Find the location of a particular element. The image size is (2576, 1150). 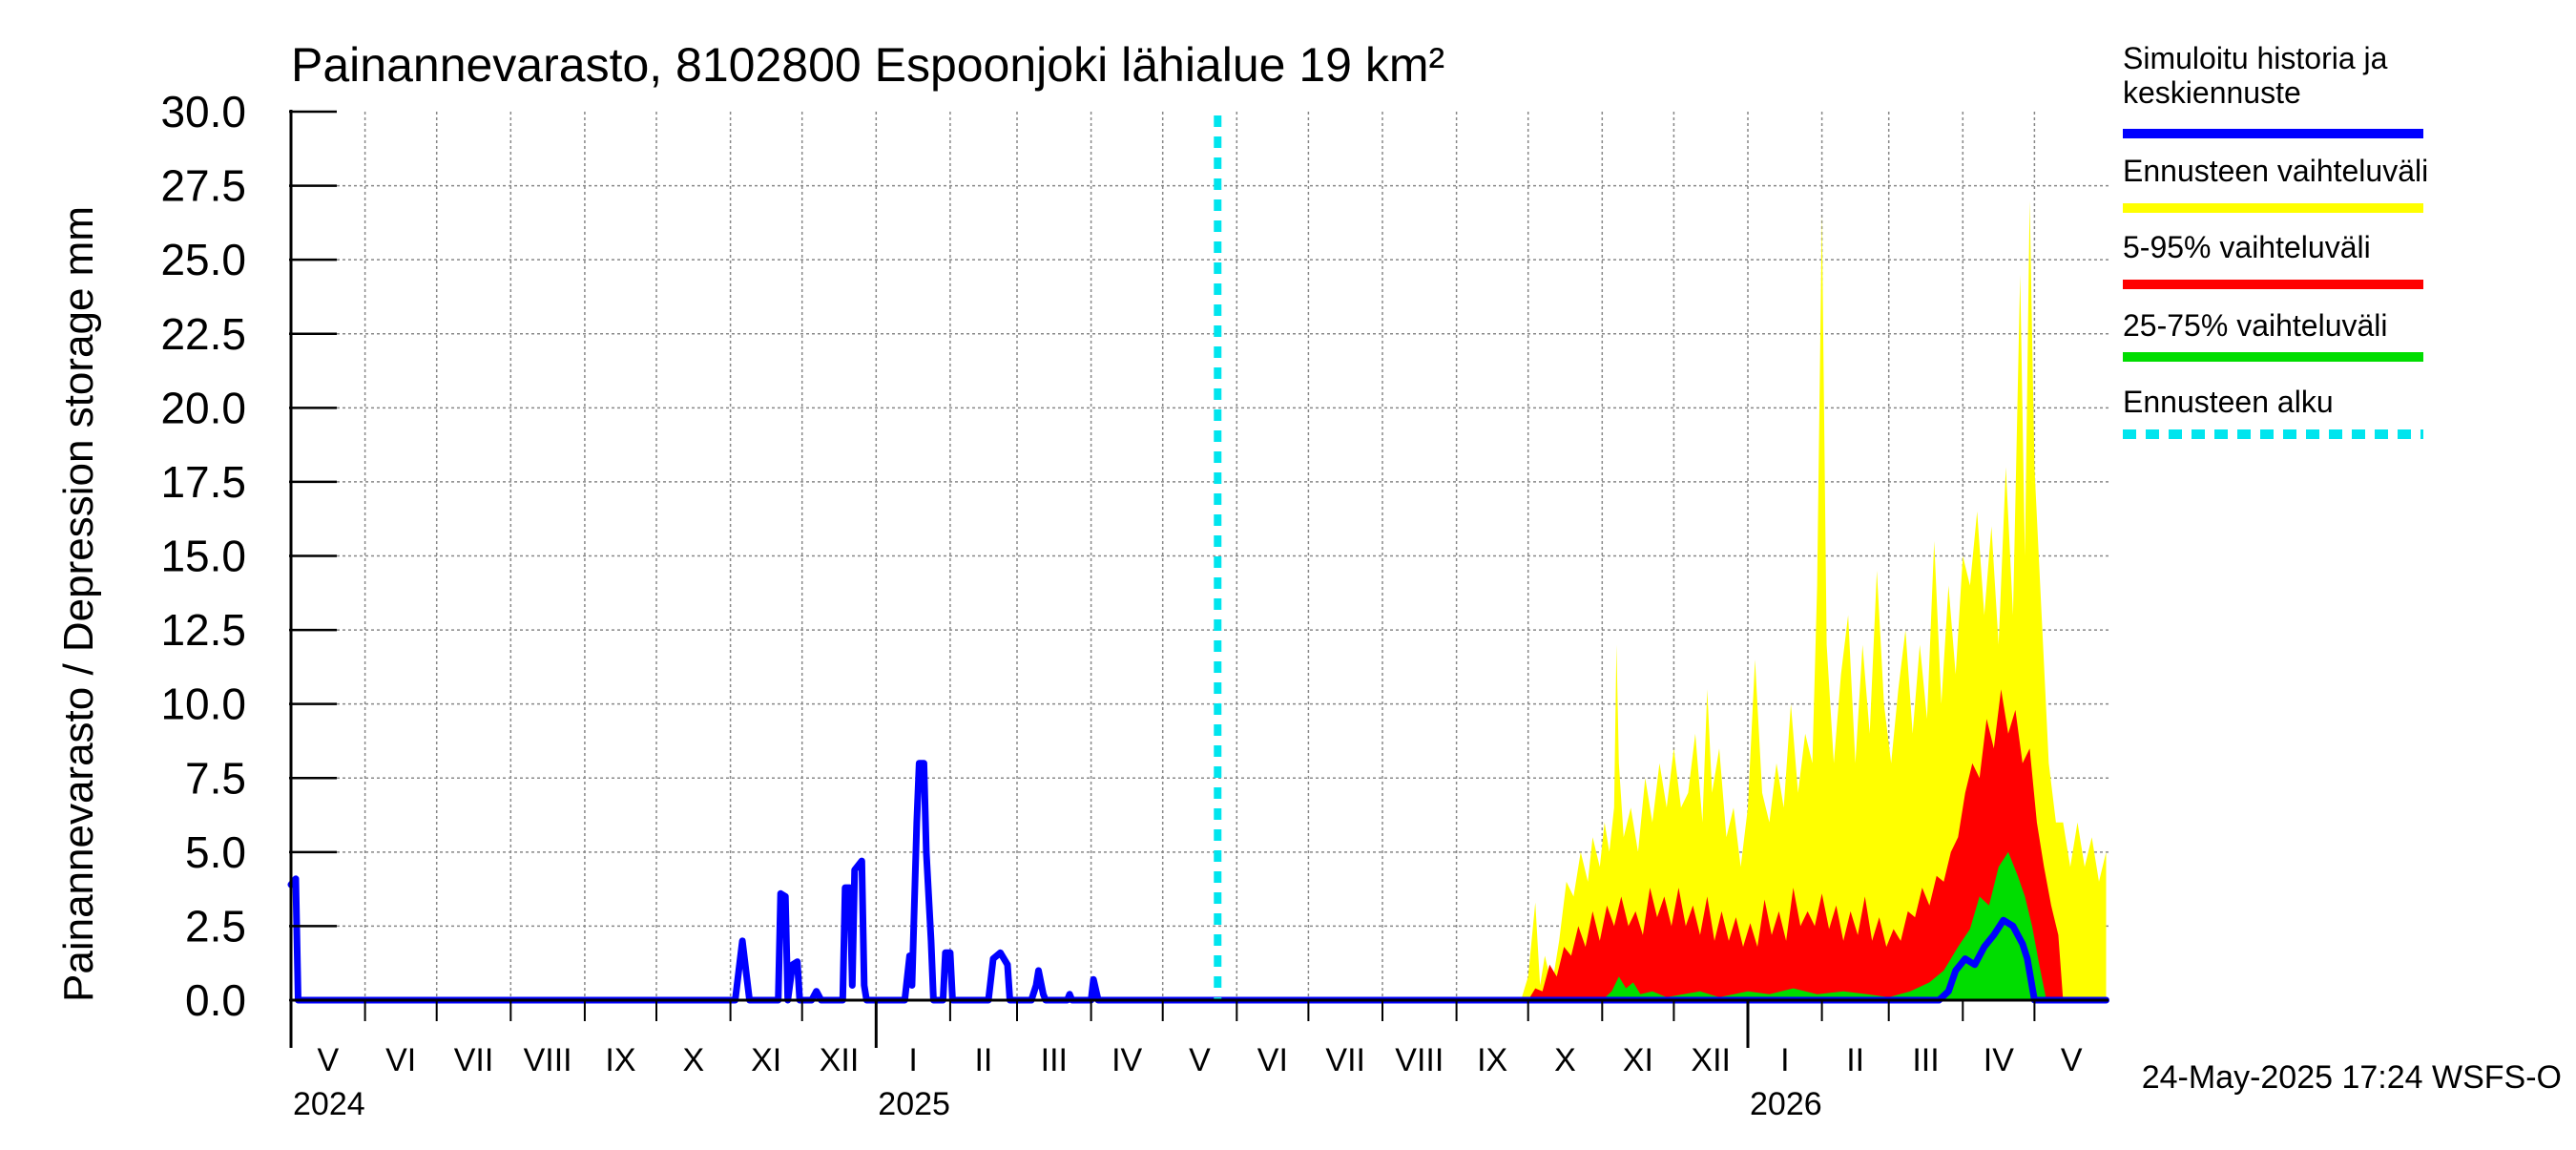

legend-label: Ennusteen vaihteluväli is located at coordinates (2275, 171).